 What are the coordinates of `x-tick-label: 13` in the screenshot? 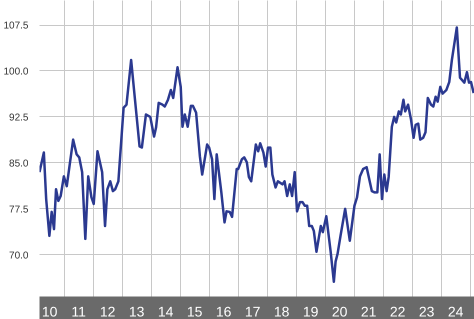 It's located at (136, 311).